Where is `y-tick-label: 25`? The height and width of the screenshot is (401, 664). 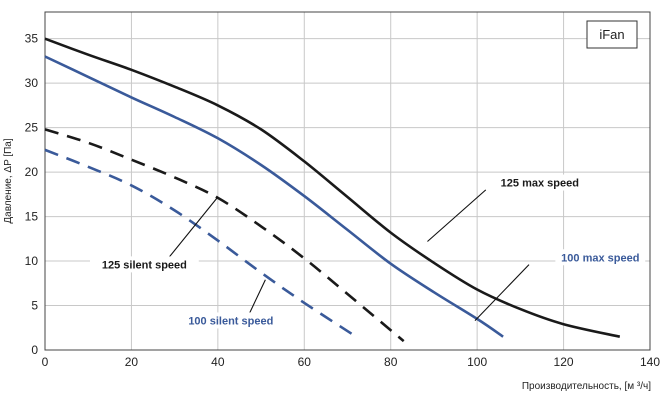 y-tick-label: 25 is located at coordinates (32, 128).